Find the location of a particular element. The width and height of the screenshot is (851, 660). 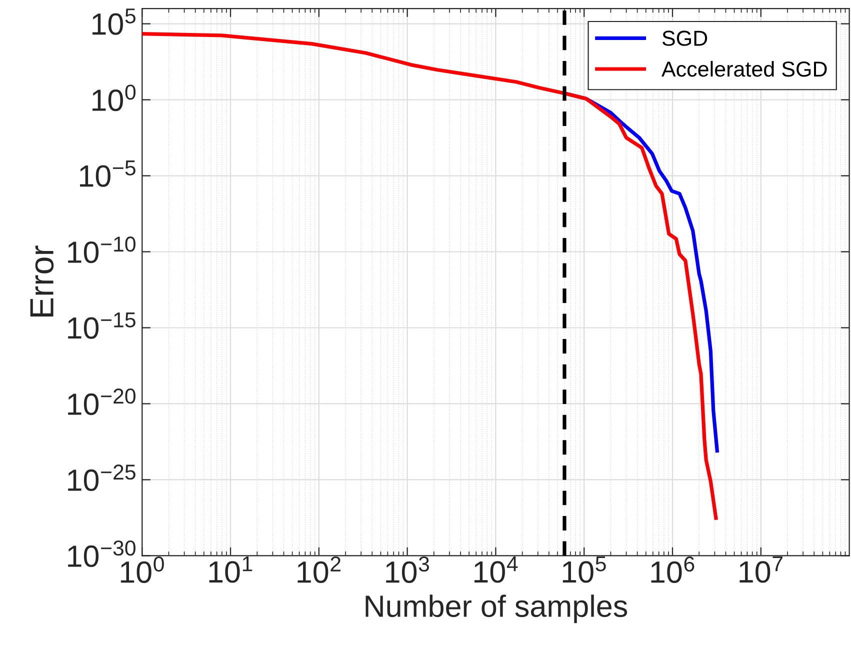

y-tick-label: 10$^{5}$ is located at coordinates (114, 21).